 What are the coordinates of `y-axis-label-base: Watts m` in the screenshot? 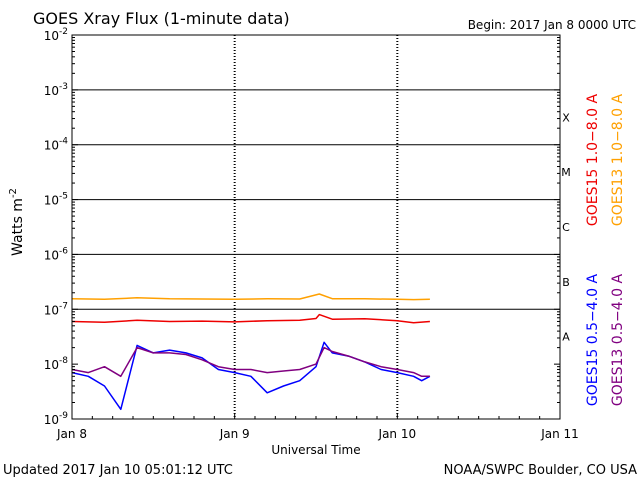 It's located at (18, 227).